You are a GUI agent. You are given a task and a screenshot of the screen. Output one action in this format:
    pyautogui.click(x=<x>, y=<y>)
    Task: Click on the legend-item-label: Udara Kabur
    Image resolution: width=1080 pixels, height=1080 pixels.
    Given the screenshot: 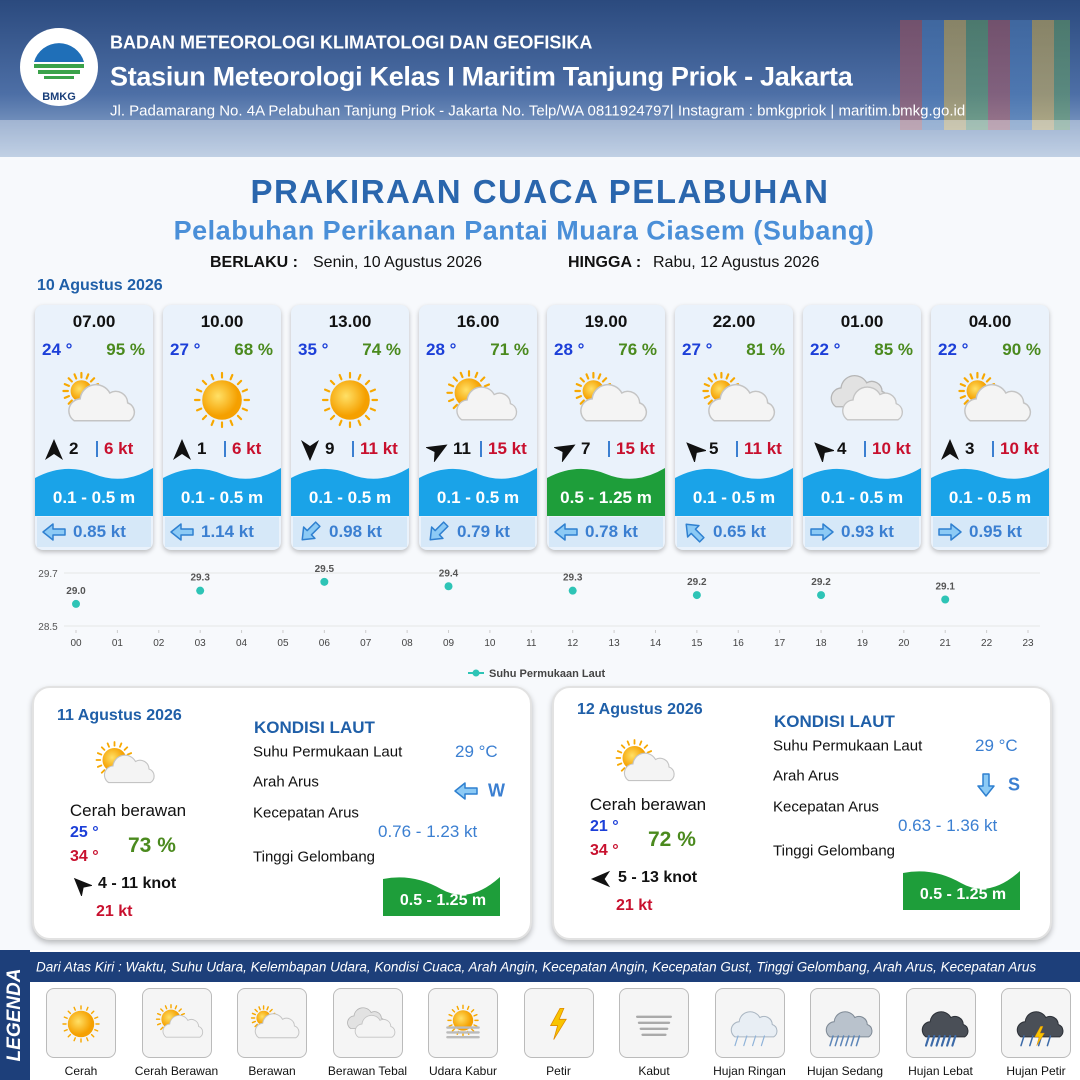 What is the action you would take?
    pyautogui.click(x=463, y=1071)
    